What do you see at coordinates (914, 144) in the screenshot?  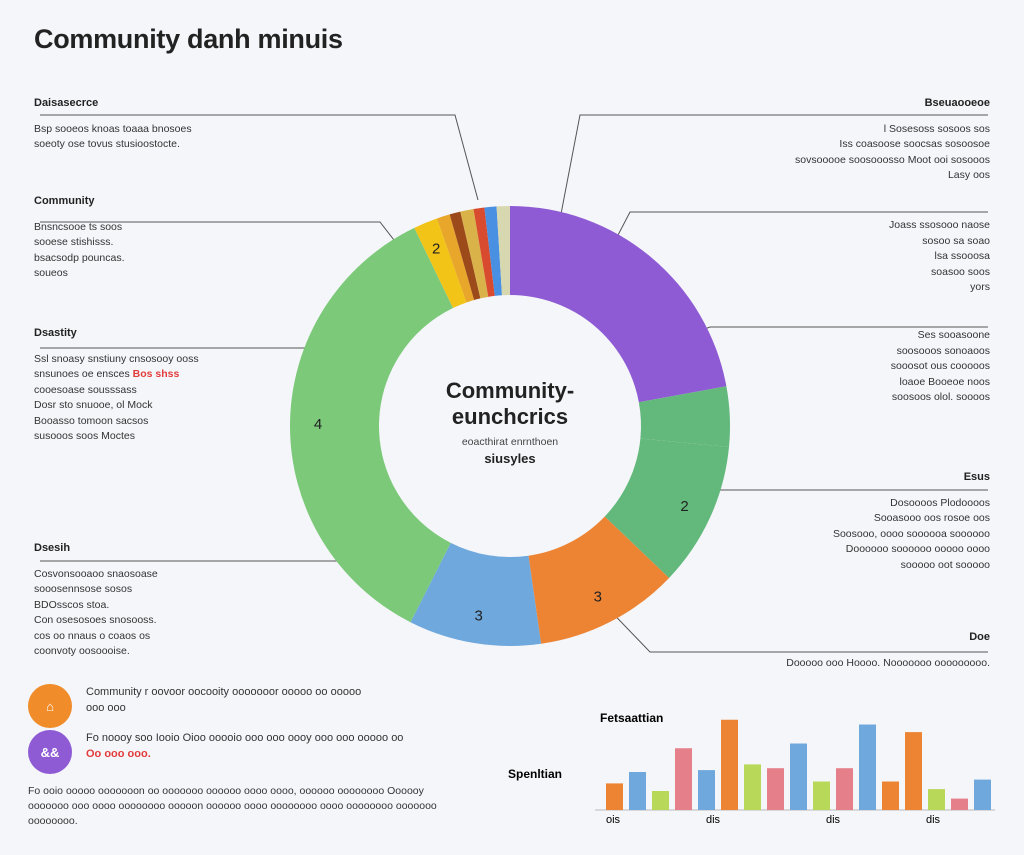 I see `annotation-line: Iss coasoose soocsas sosoosoe` at bounding box center [914, 144].